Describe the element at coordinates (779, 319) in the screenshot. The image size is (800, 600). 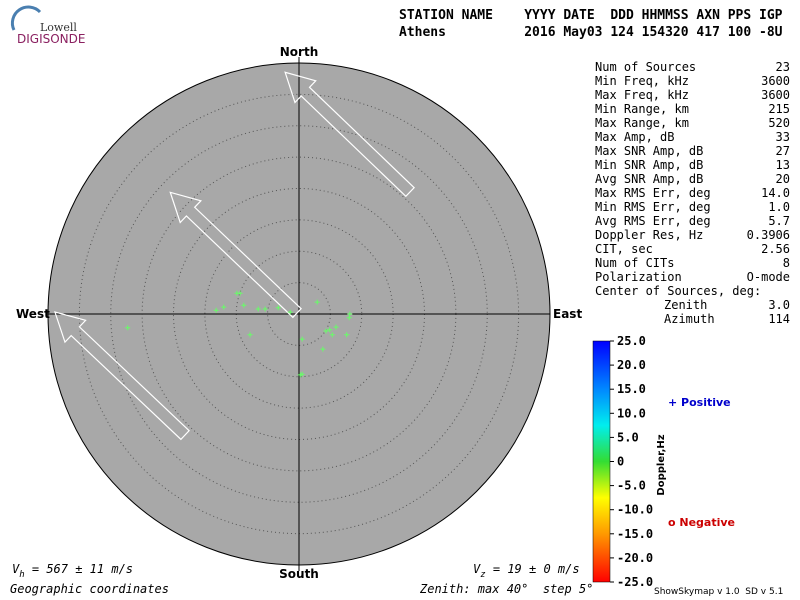
I see `center-value: 114` at that location.